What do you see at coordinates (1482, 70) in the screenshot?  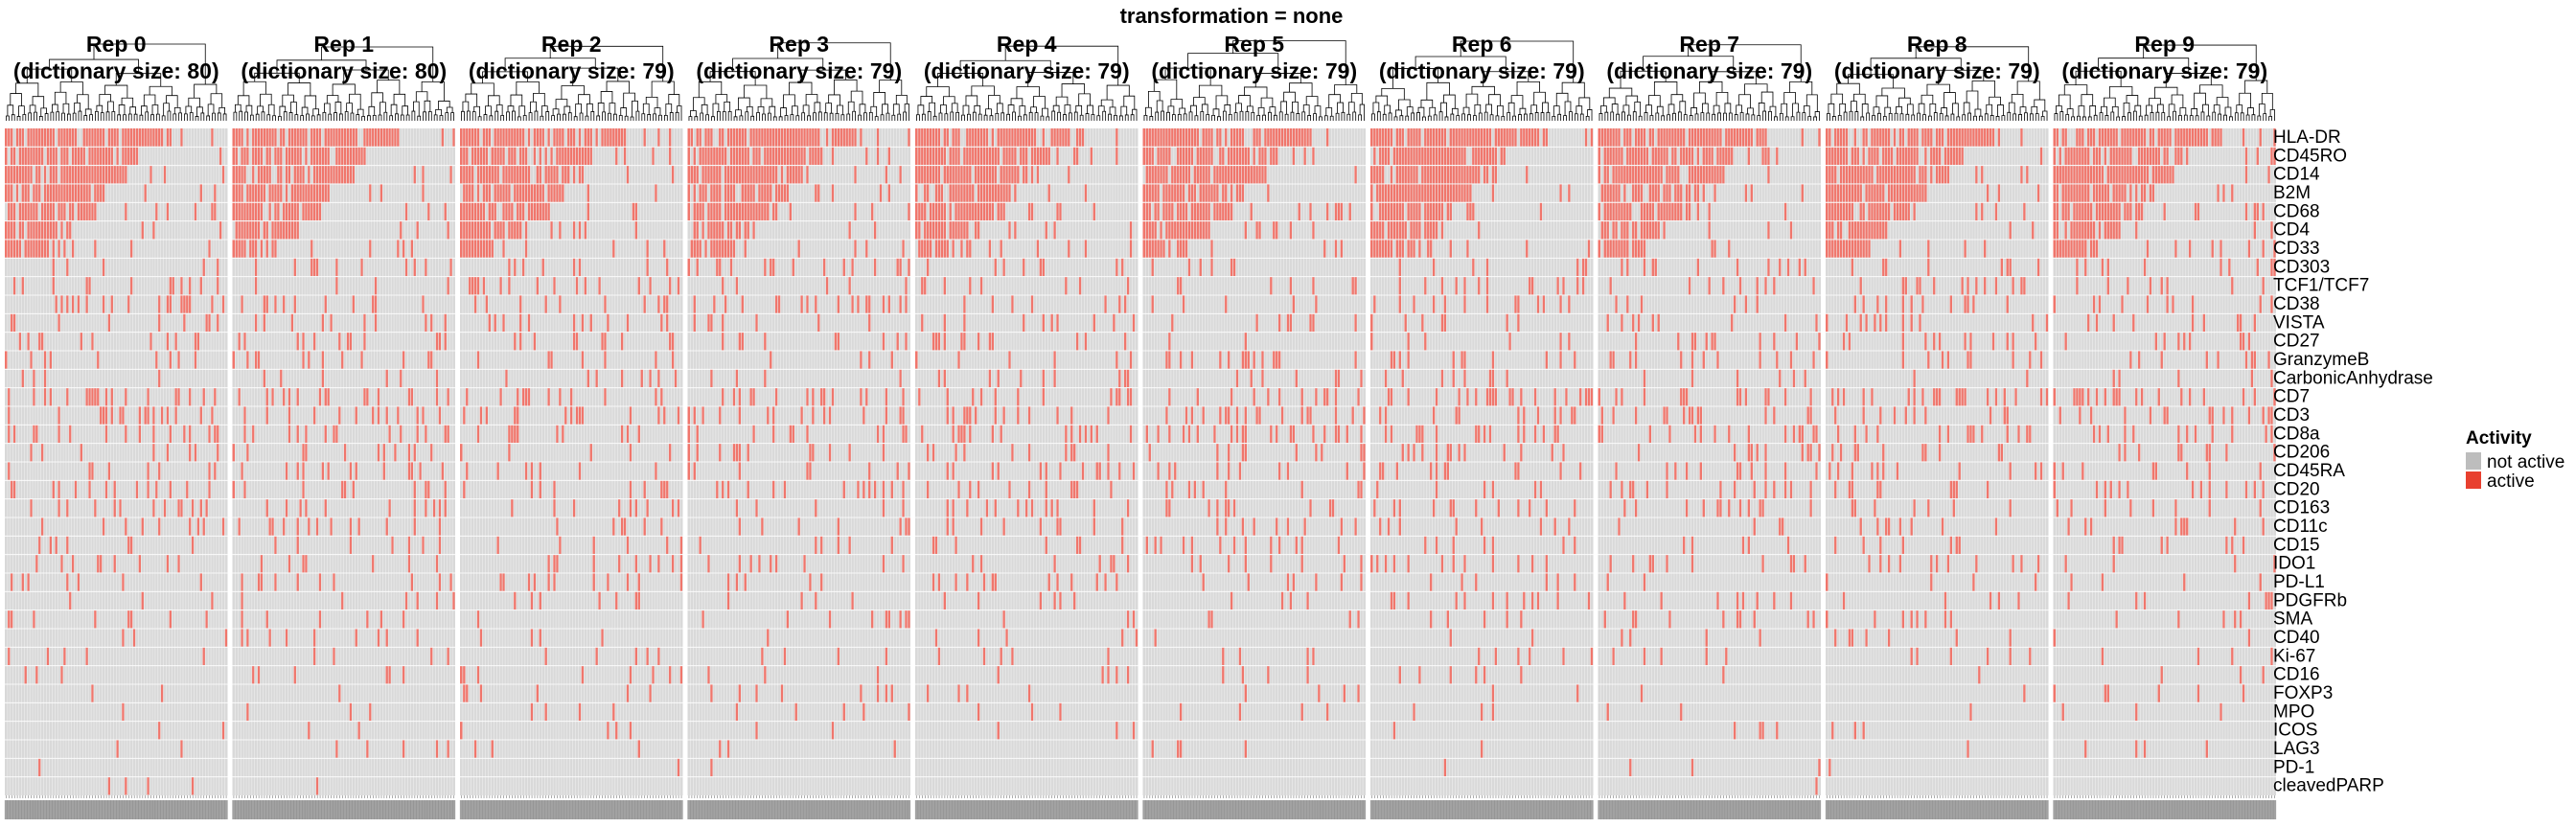 I see `panel-subtitle: (dictionary size: 79)` at bounding box center [1482, 70].